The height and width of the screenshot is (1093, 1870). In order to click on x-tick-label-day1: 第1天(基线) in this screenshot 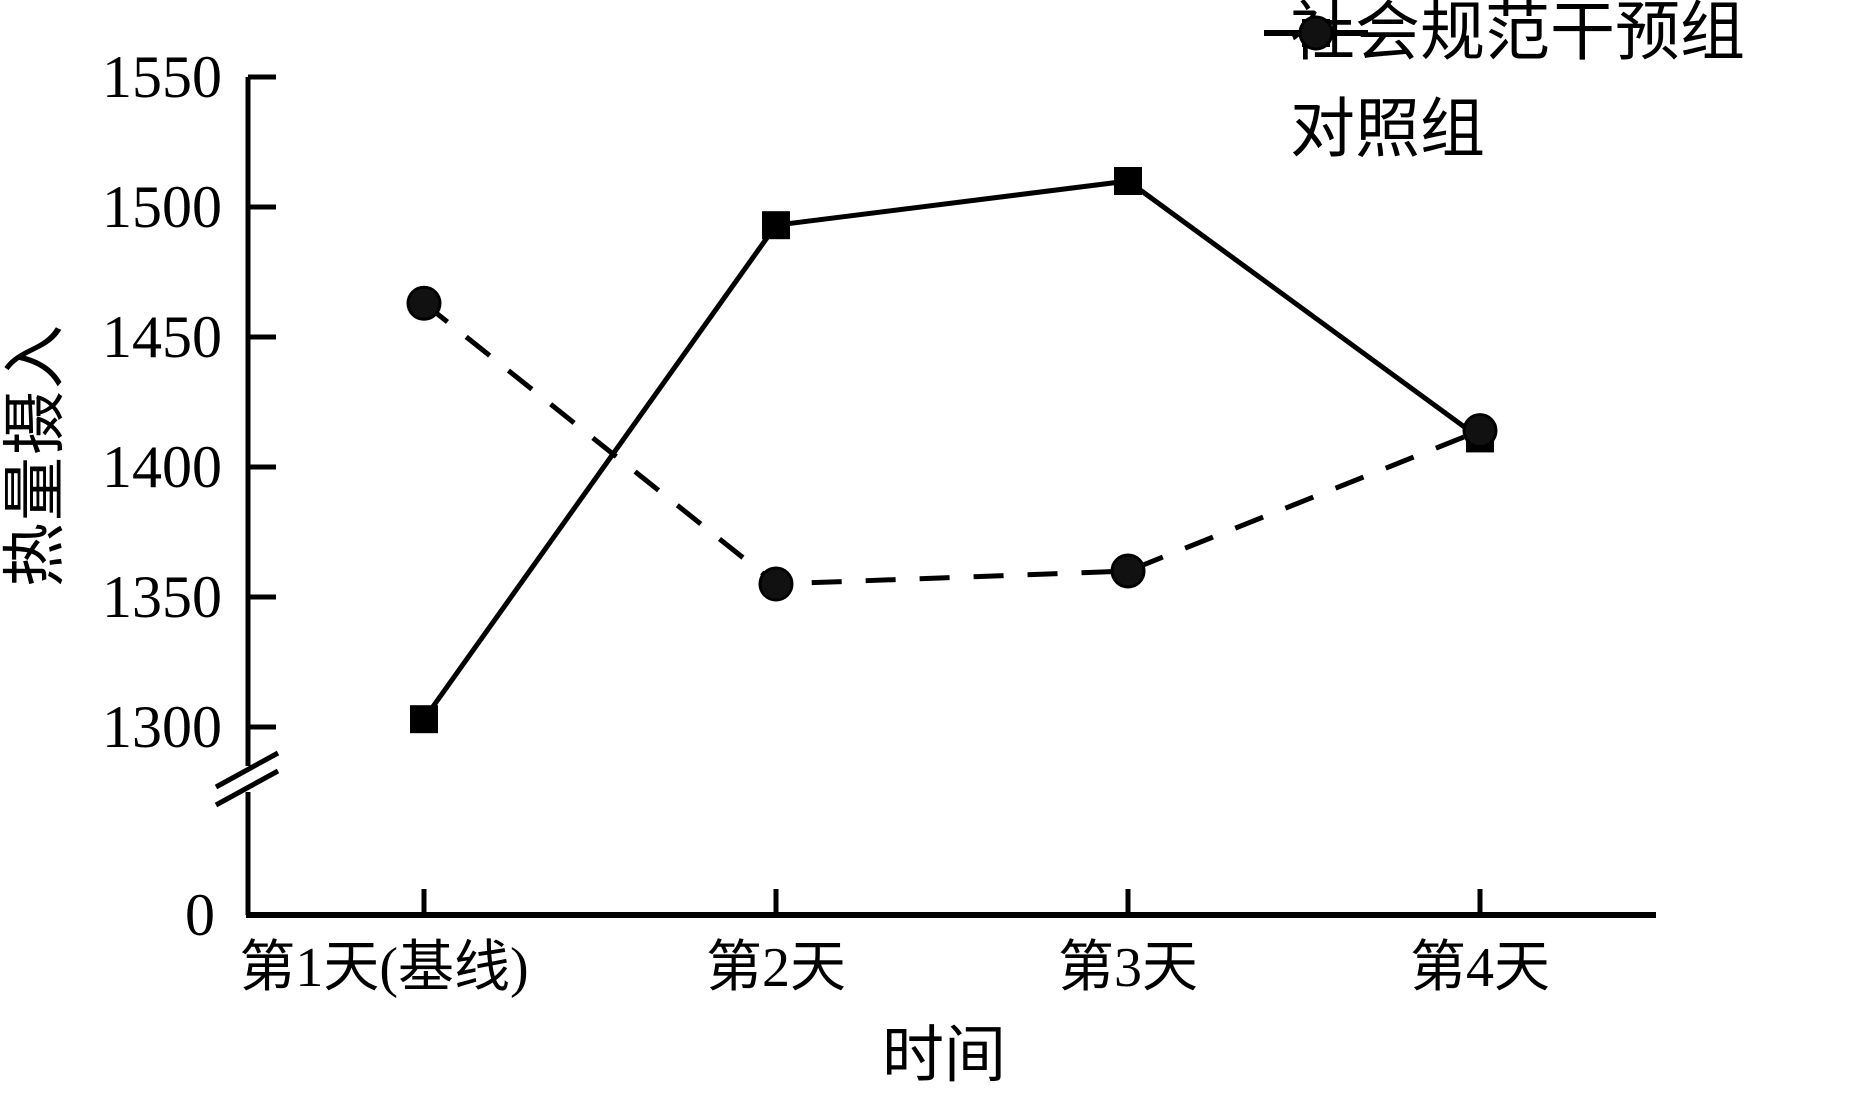, I will do `click(384, 968)`.